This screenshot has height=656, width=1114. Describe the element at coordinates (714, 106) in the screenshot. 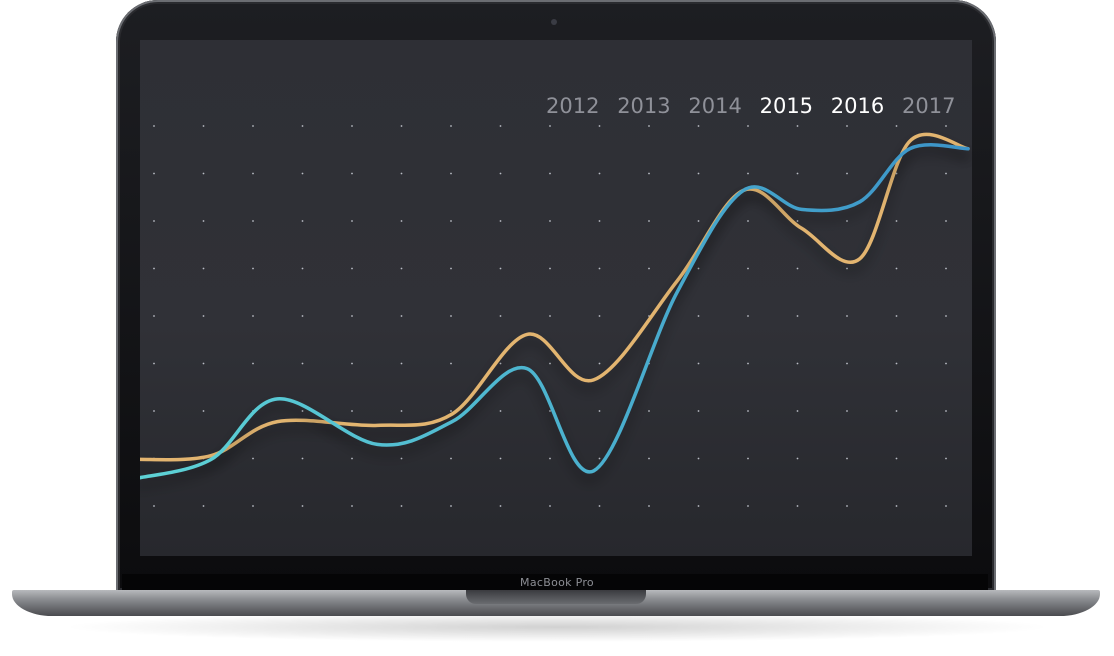

I see `year-tick-label: 2014` at that location.